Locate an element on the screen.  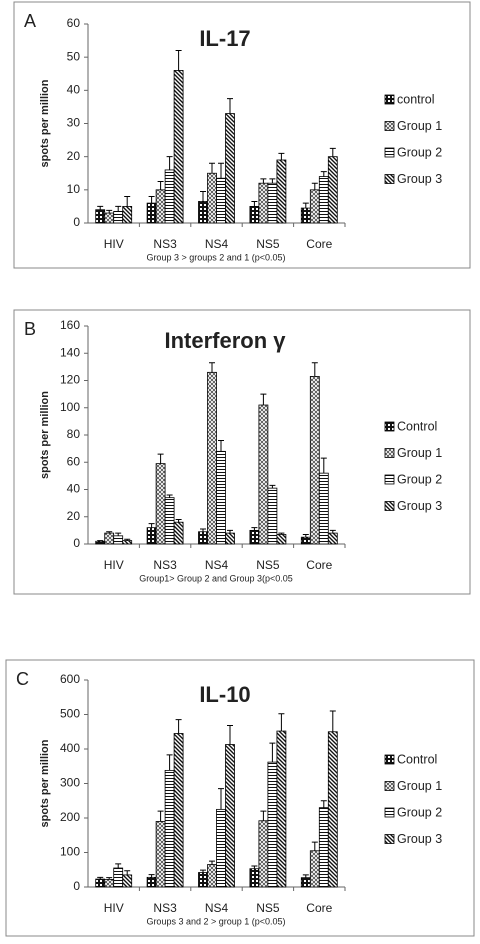
y-tick-label: 160 is located at coordinates (70, 325).